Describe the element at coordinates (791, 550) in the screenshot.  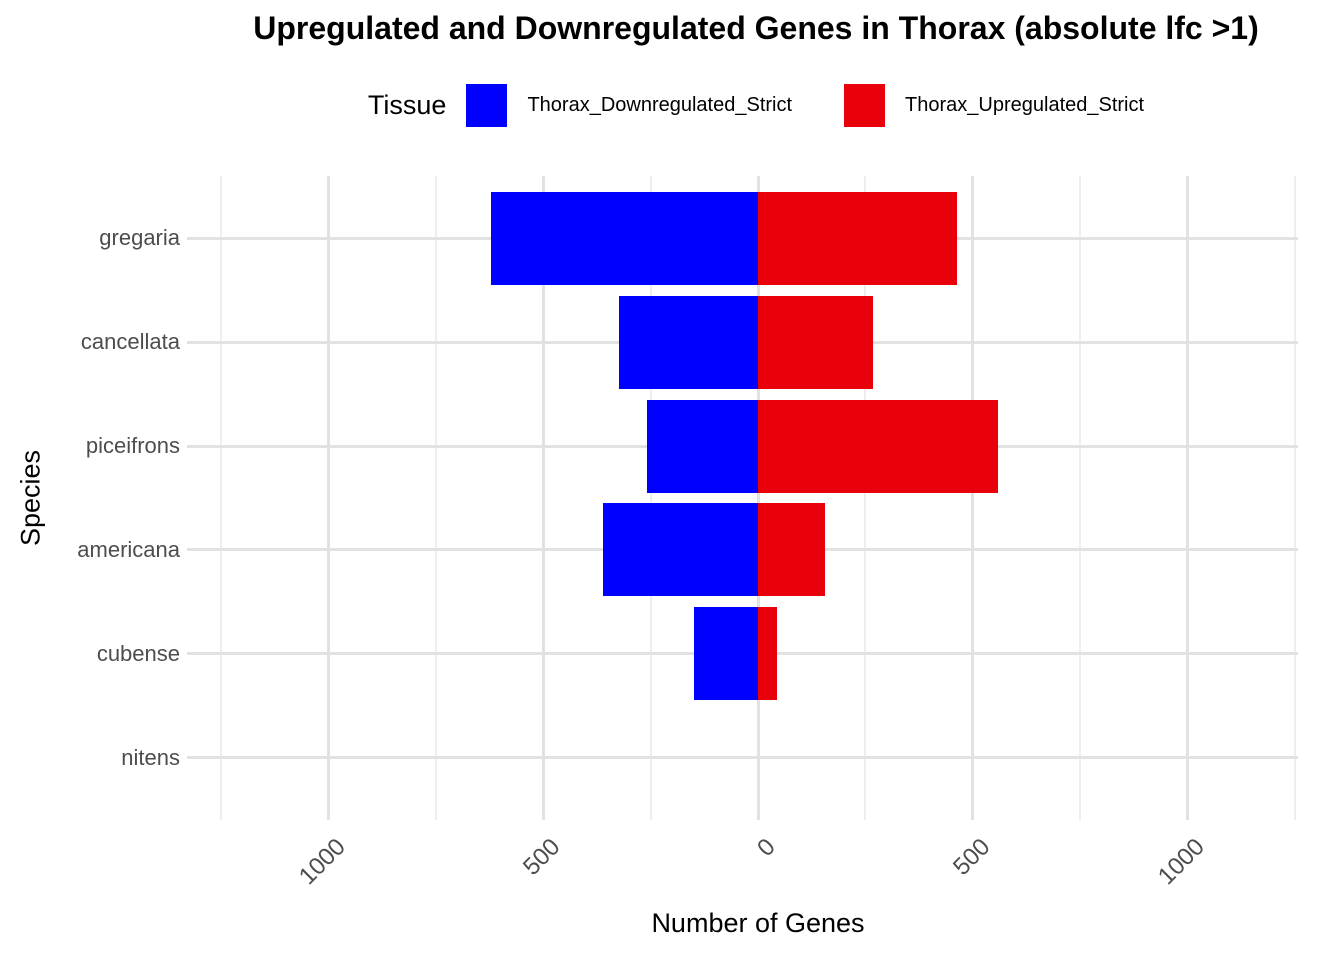
I see `bar-upregulated-americana` at that location.